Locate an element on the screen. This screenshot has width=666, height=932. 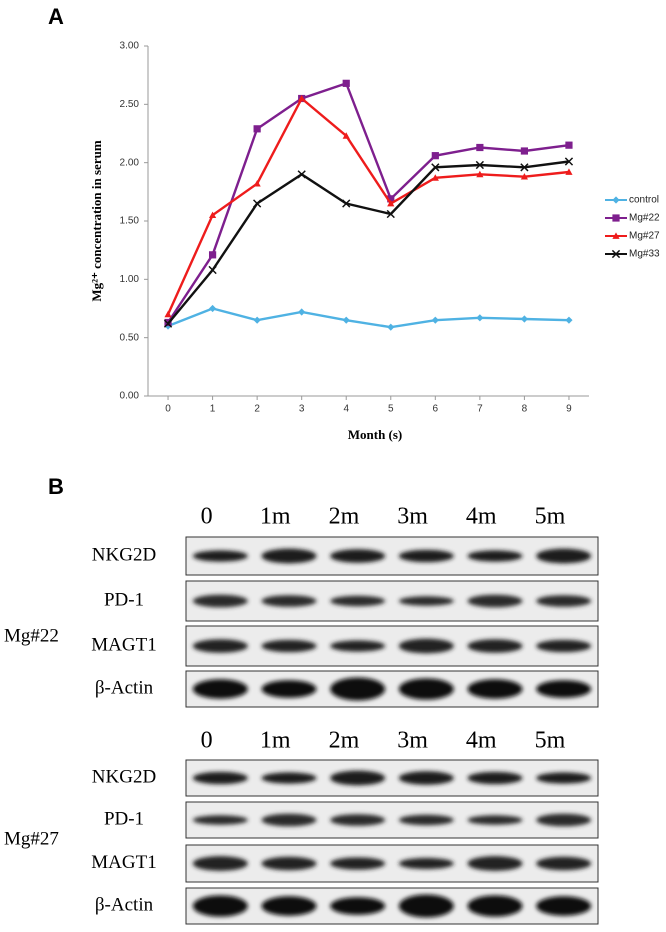
group-label: Mg#22 is located at coordinates (31, 635).